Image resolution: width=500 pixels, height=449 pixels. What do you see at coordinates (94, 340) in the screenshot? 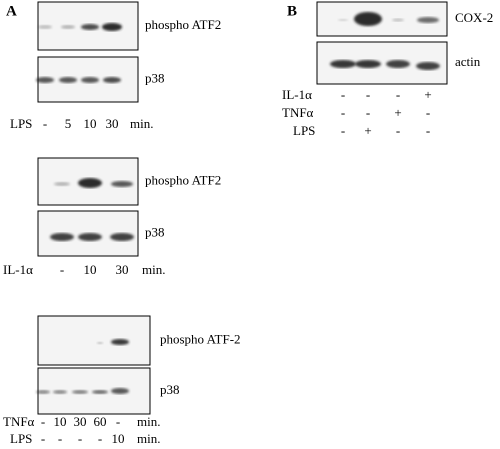
I see `blot` at bounding box center [94, 340].